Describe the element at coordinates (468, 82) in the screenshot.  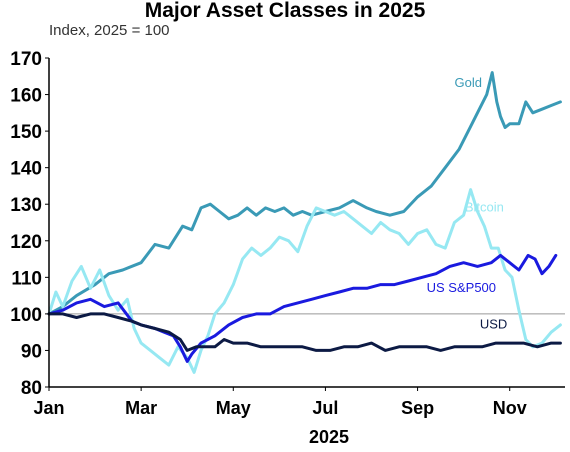
I see `series-label-gold: Gold` at that location.